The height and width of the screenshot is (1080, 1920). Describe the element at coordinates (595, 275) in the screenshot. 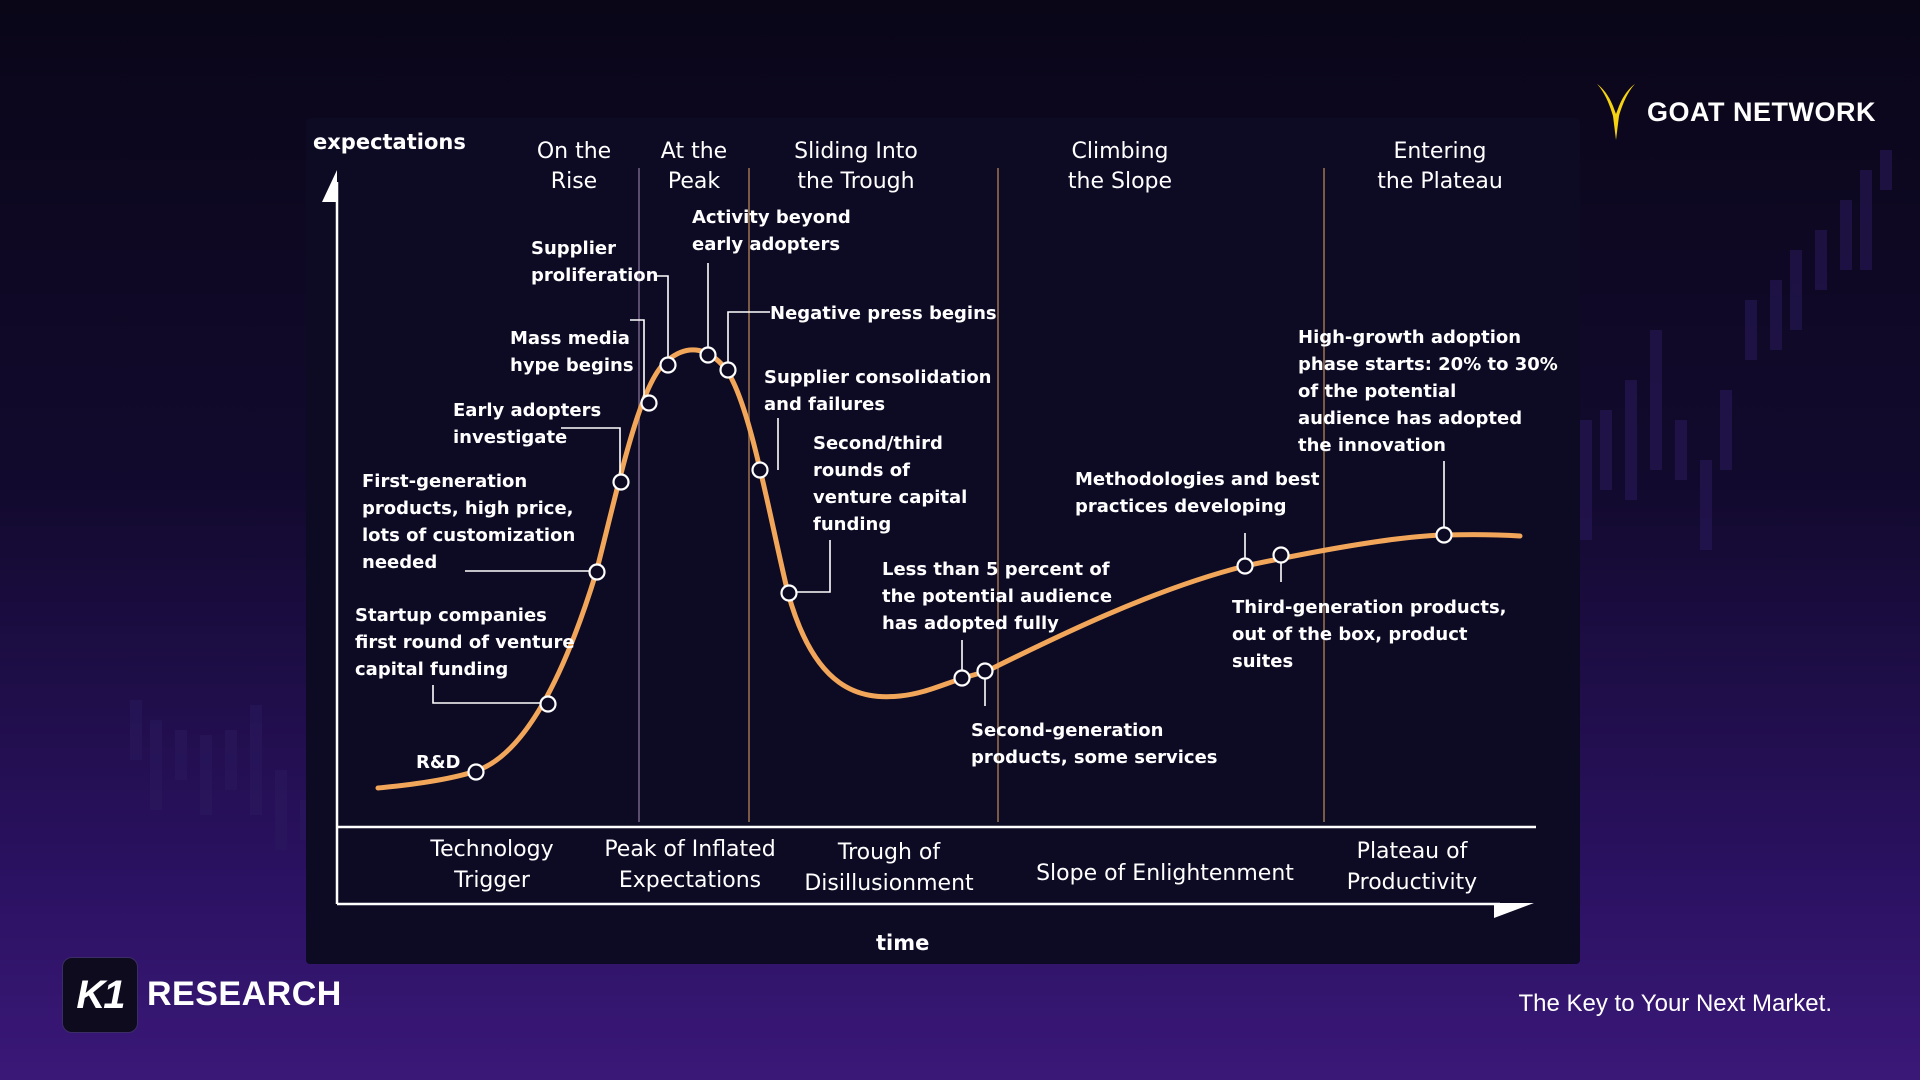

I see `annotation-supplier-prolif-line: proliferation` at that location.